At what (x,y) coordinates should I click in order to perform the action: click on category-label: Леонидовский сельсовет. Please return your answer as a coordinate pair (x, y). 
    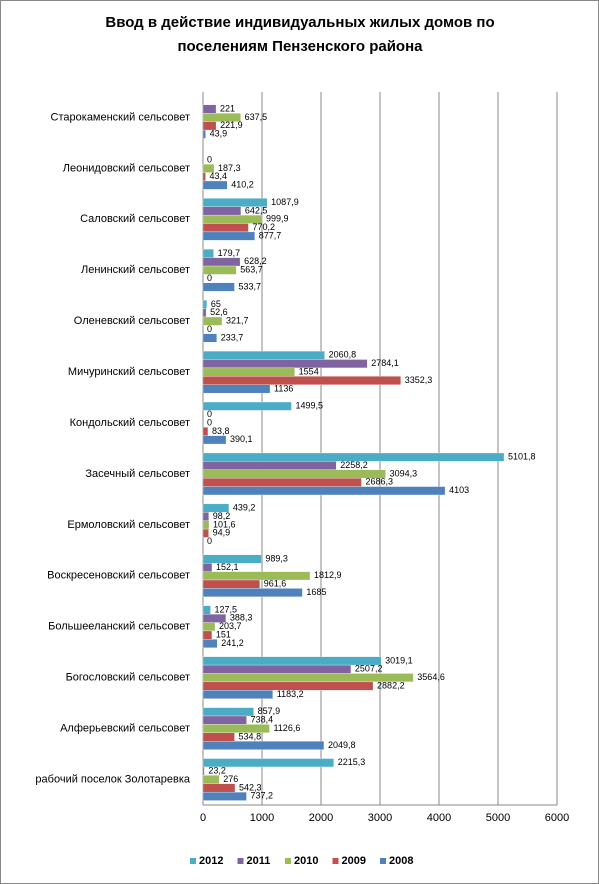
    Looking at the image, I should click on (126, 168).